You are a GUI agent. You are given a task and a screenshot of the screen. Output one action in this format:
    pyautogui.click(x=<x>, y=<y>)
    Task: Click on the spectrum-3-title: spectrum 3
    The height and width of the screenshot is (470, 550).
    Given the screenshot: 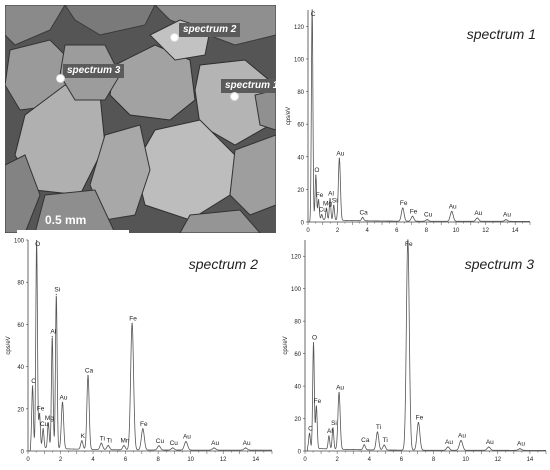 What is the action you would take?
    pyautogui.click(x=499, y=264)
    